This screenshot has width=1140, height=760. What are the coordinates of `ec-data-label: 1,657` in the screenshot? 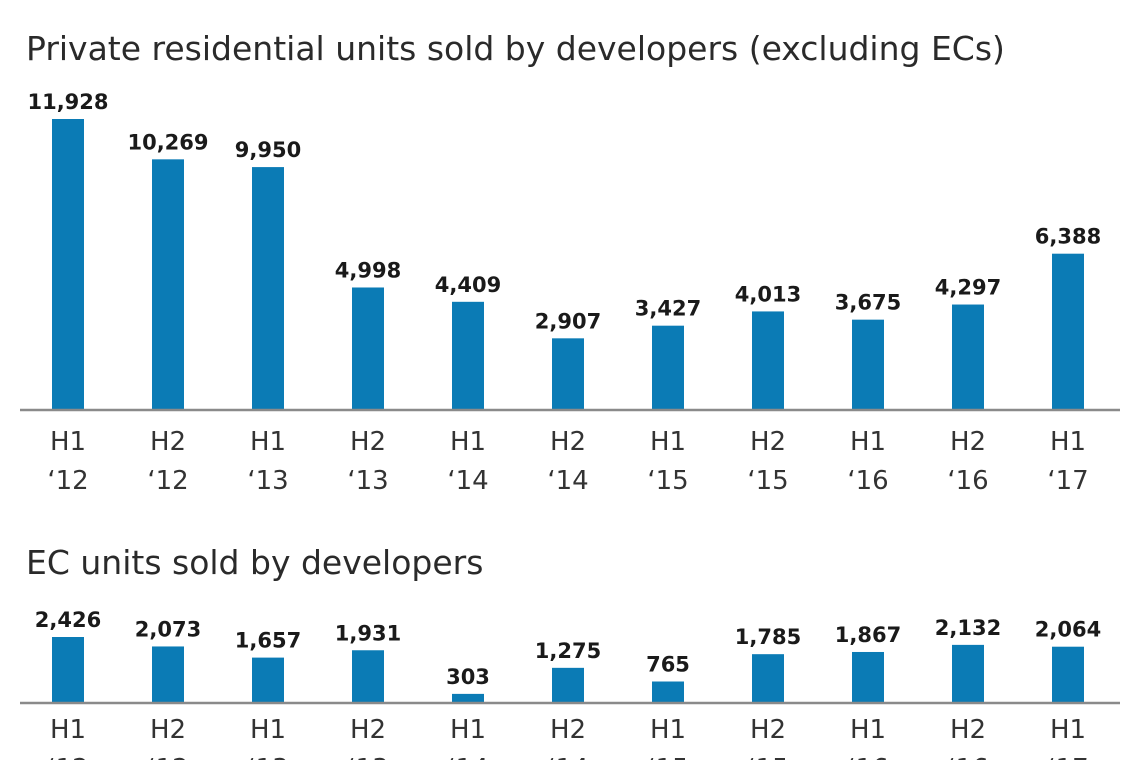 It's located at (268, 641).